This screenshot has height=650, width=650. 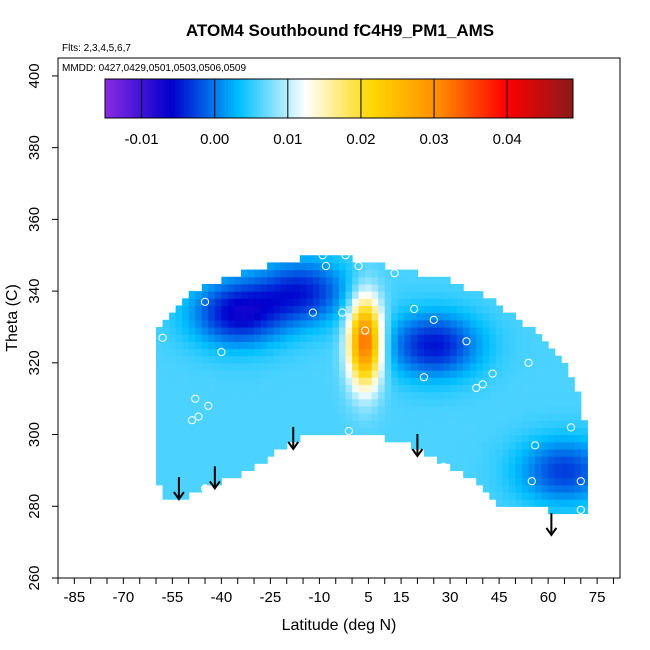 I want to click on x-tick-label: 5, so click(x=368, y=597).